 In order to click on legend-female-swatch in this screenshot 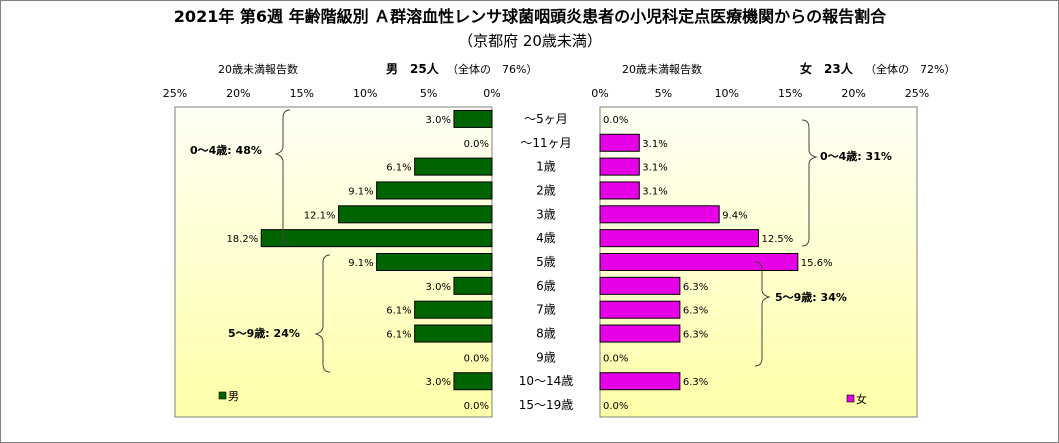, I will do `click(850, 398)`.